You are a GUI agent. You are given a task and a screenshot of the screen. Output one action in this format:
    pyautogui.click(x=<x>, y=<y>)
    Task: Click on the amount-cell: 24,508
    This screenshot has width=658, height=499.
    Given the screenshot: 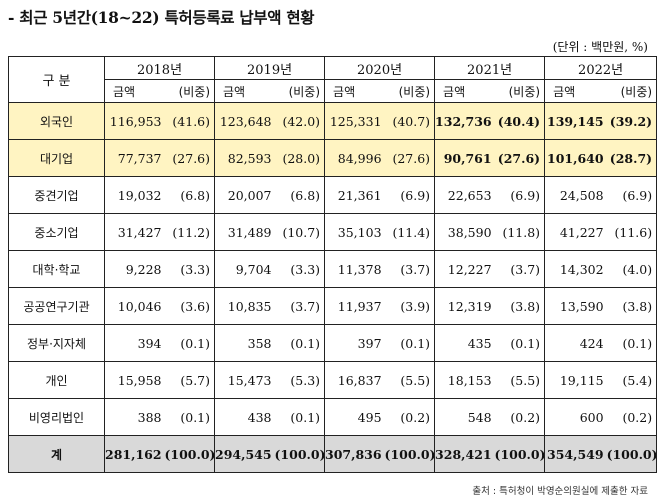 What is the action you would take?
    pyautogui.click(x=575, y=195)
    